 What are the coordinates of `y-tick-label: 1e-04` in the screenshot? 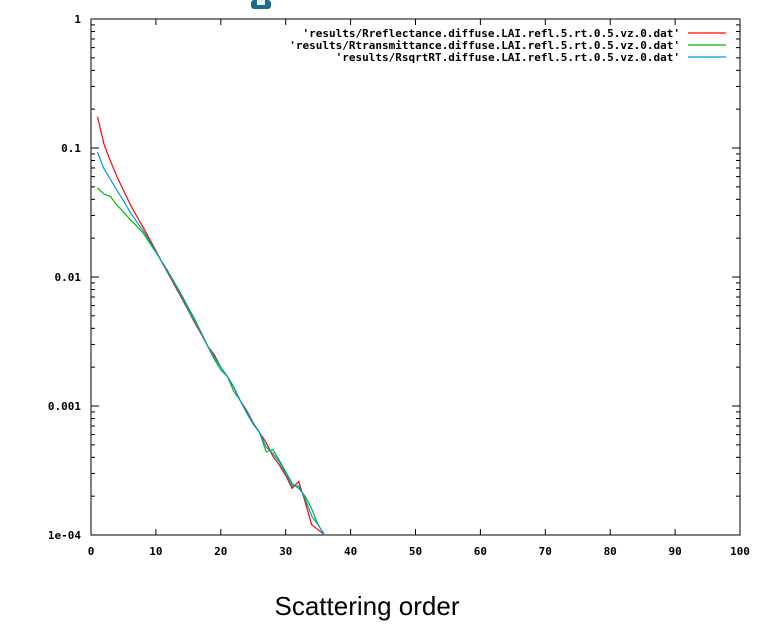 It's located at (64, 535).